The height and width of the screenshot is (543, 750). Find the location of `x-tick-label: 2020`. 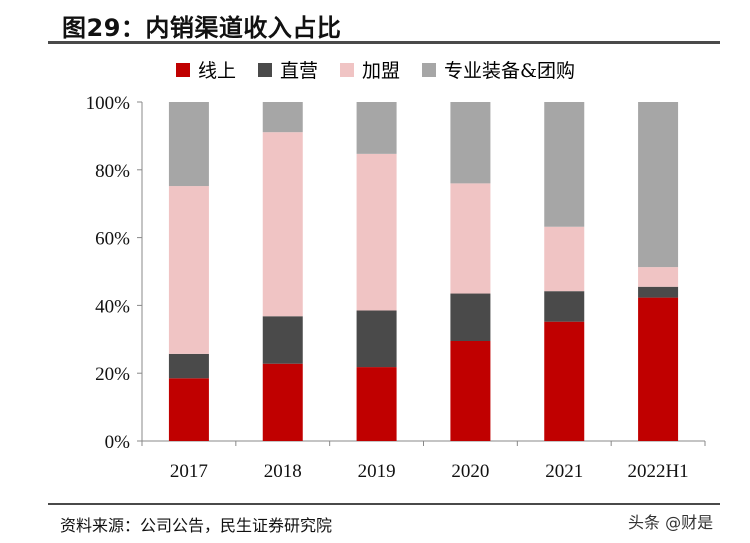

x-tick-label: 2020 is located at coordinates (470, 471).